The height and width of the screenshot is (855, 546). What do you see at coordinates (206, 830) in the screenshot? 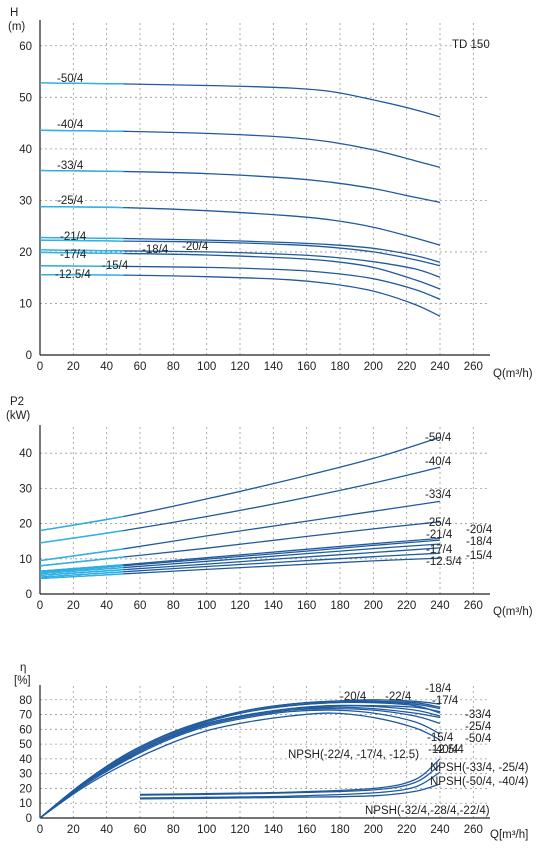
I see `x-tick-label-100: 100` at bounding box center [206, 830].